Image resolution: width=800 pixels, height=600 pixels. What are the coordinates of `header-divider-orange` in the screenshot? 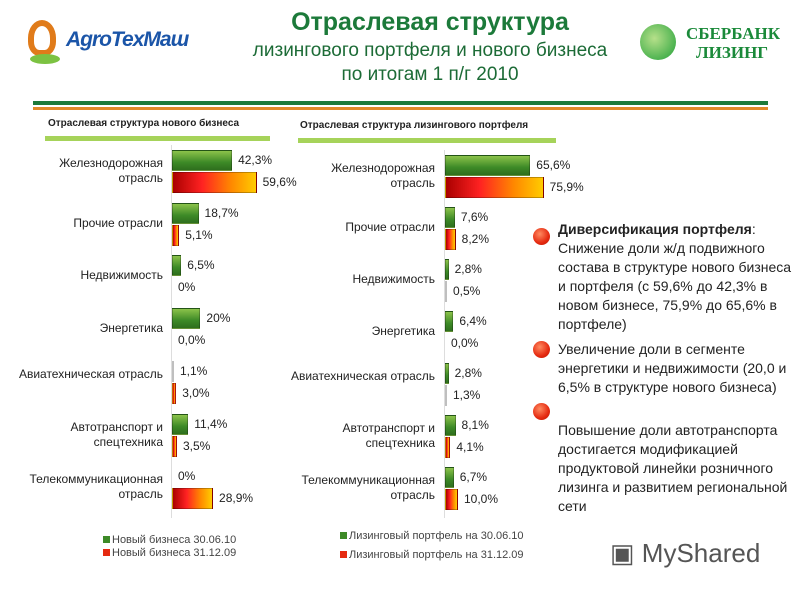 It's located at (400, 108).